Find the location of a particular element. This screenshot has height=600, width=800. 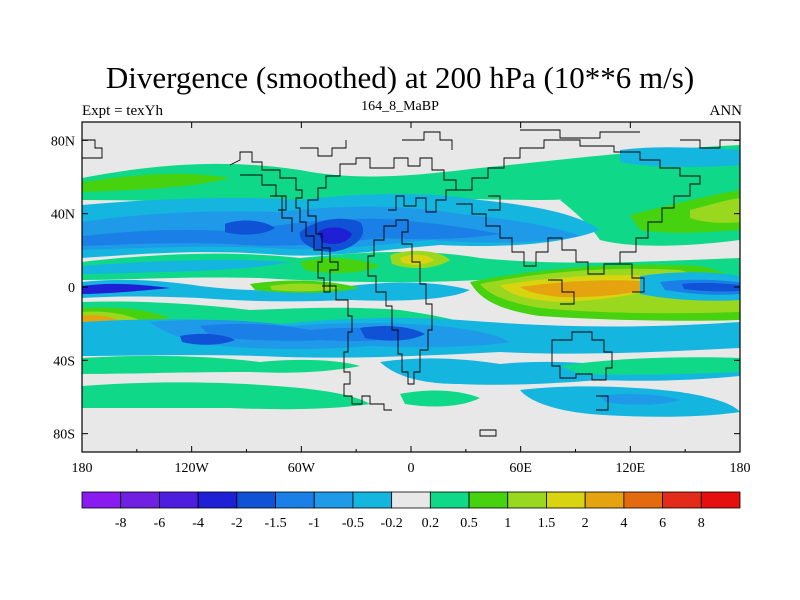

colorbar-label: 1.5 is located at coordinates (547, 523).